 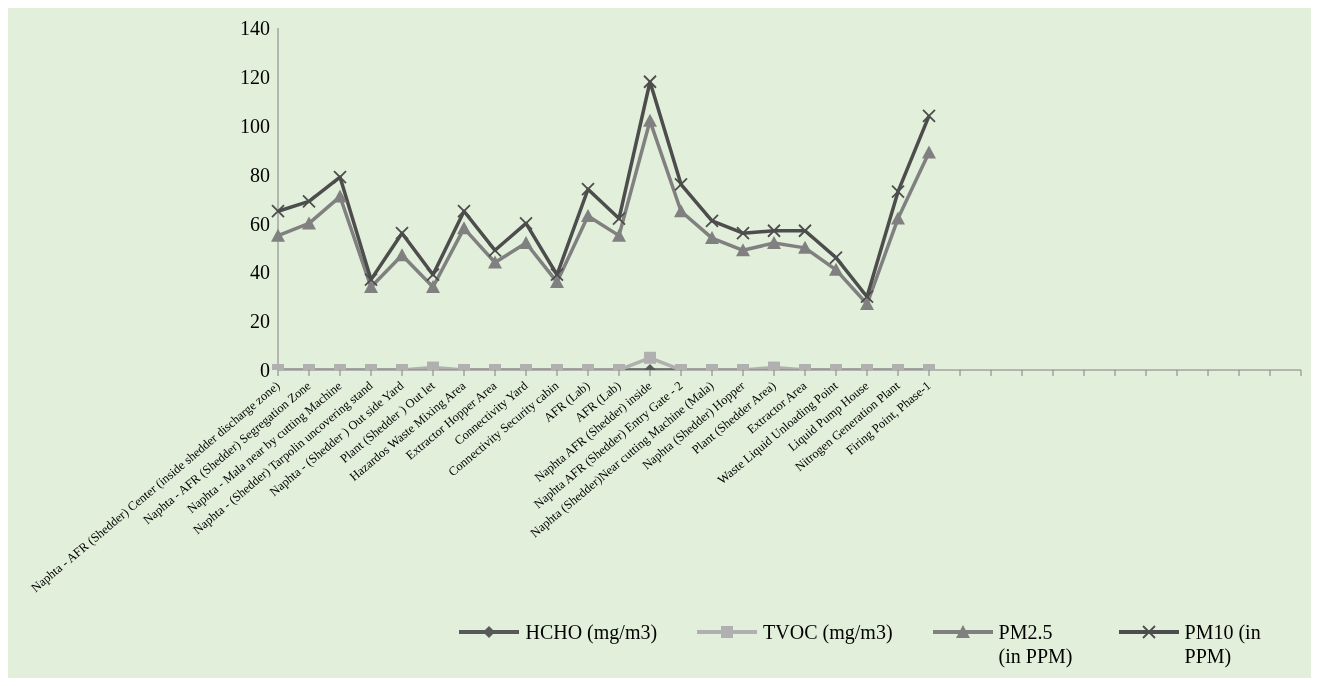 I want to click on y-tick-label: 140, so click(x=255, y=28).